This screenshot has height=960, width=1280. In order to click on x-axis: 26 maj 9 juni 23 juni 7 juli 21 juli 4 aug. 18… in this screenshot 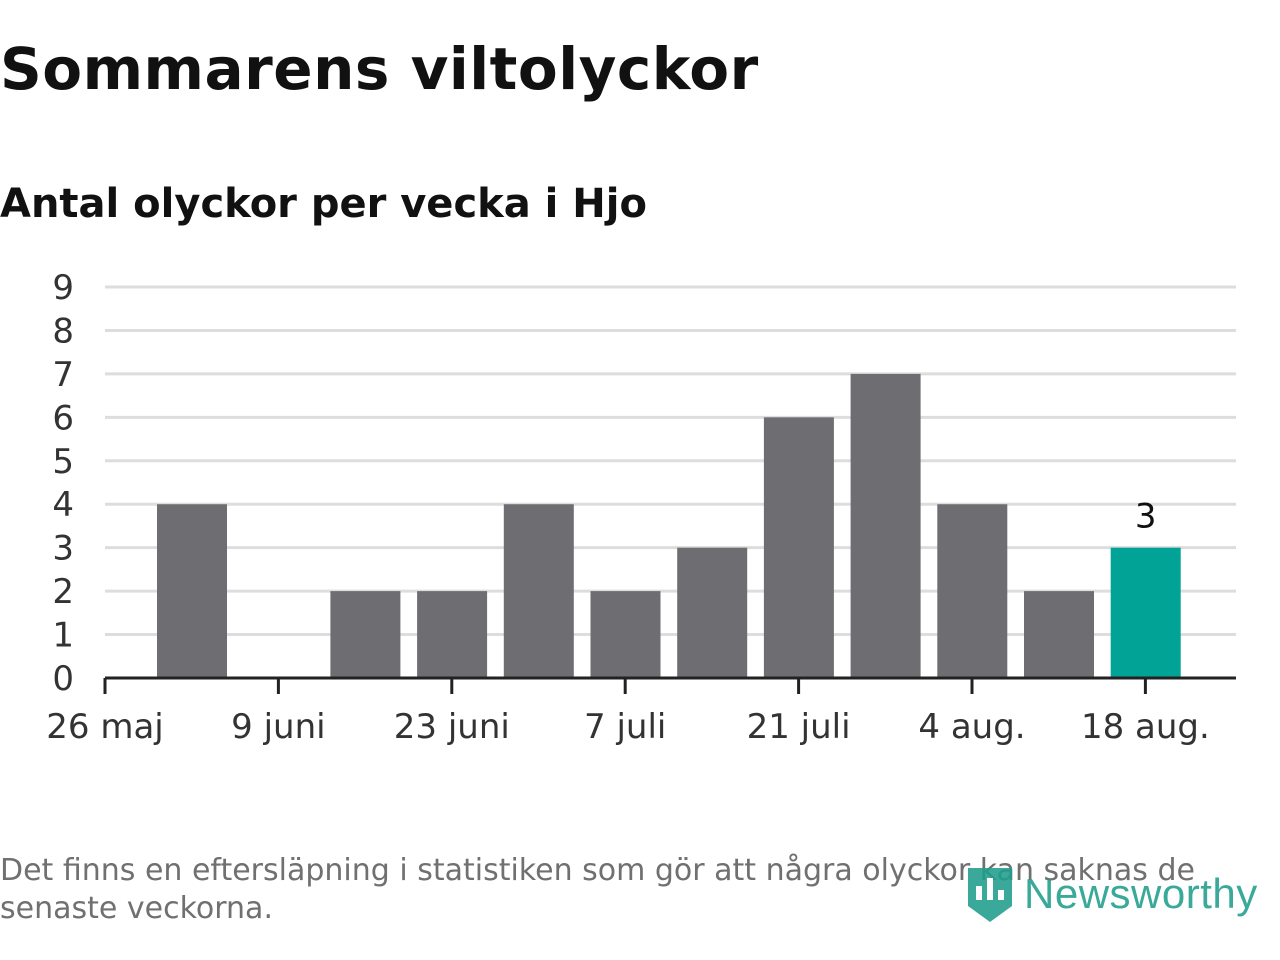, I will do `click(641, 711)`.